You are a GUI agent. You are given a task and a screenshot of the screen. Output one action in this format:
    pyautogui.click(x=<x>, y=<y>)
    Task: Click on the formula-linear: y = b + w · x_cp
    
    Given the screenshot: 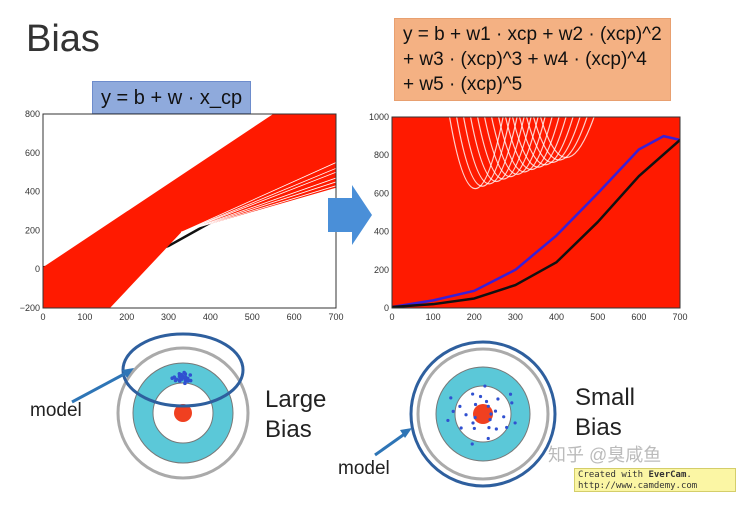 What is the action you would take?
    pyautogui.click(x=172, y=97)
    